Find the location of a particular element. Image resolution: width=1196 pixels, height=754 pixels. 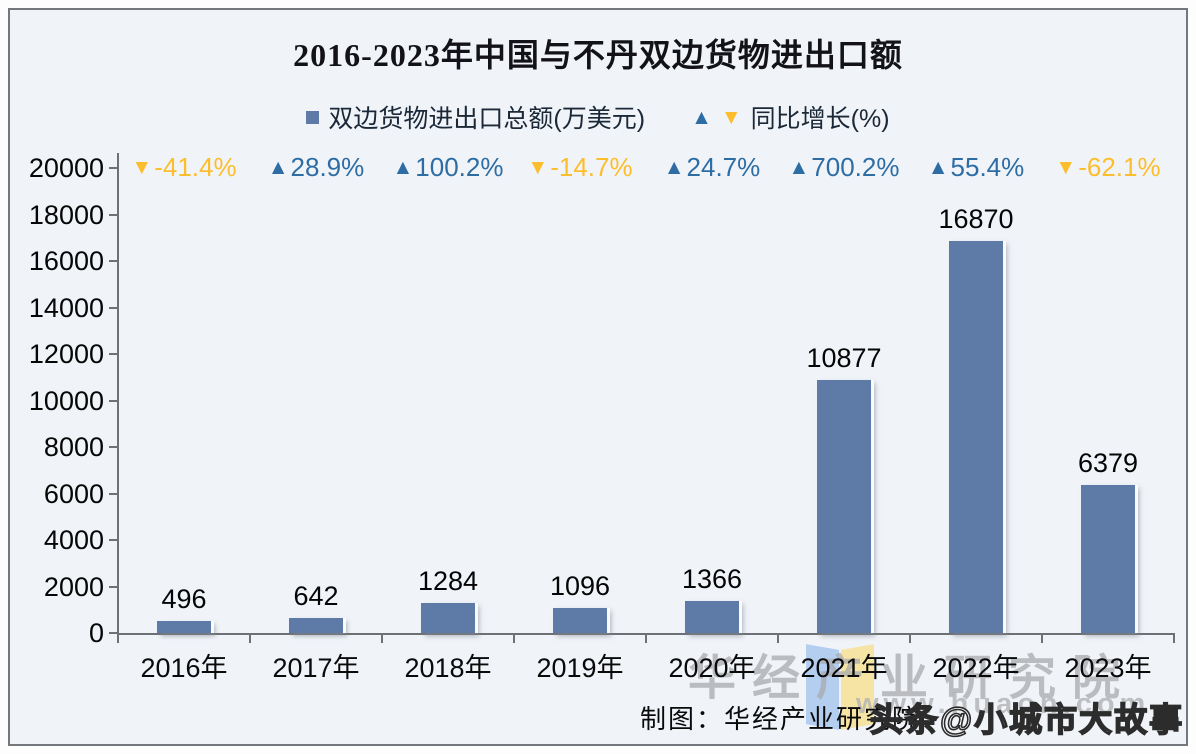

bar-value-label: 1366 is located at coordinates (712, 579).